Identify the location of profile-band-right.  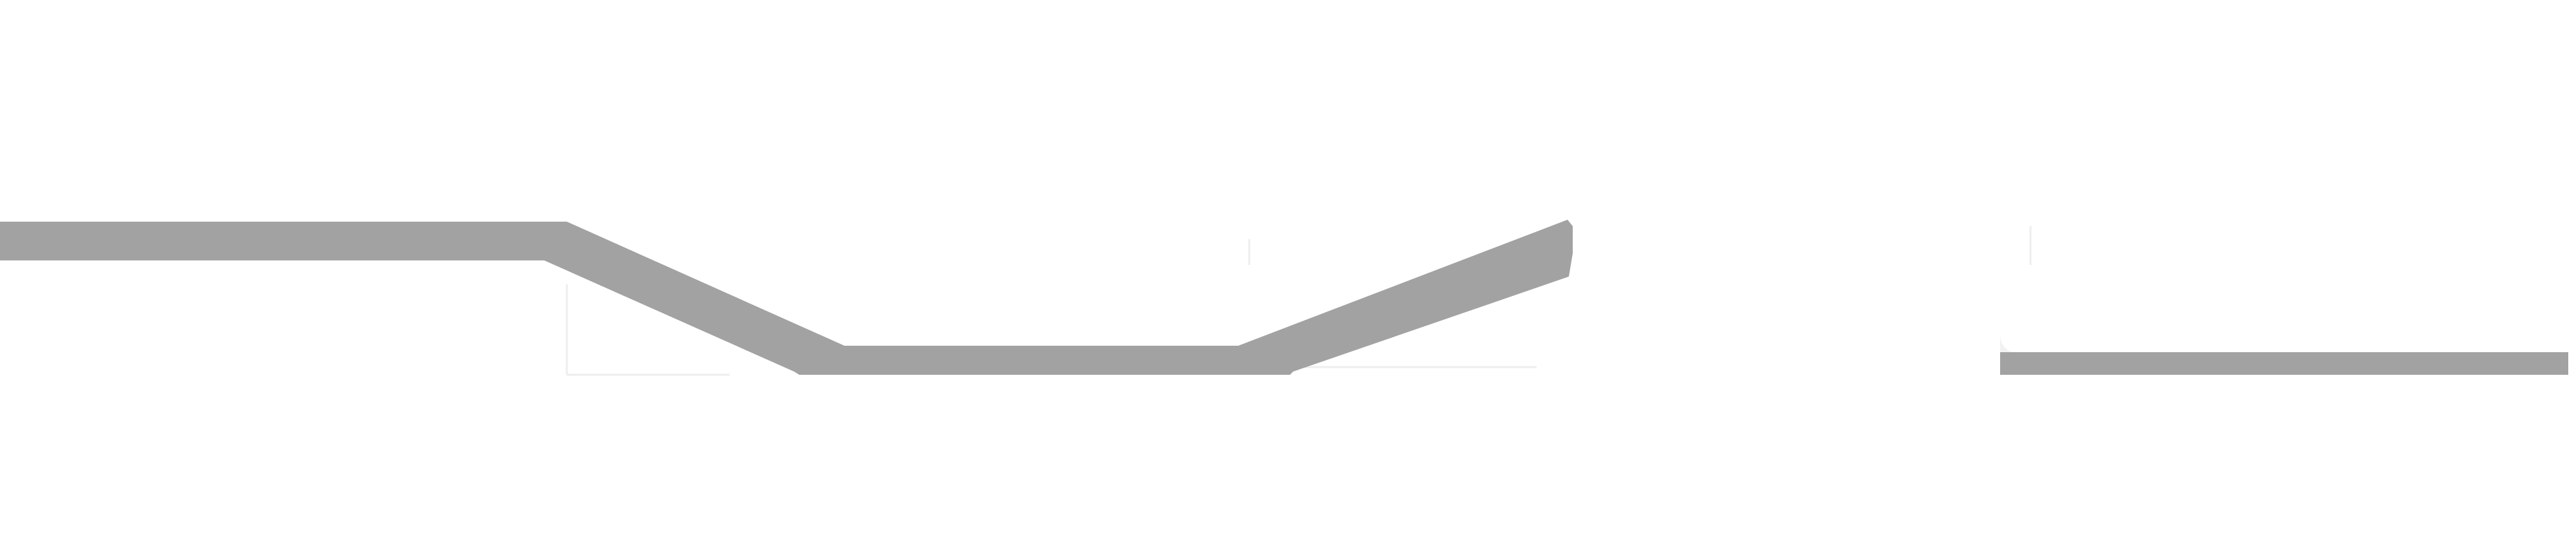
(2284, 358).